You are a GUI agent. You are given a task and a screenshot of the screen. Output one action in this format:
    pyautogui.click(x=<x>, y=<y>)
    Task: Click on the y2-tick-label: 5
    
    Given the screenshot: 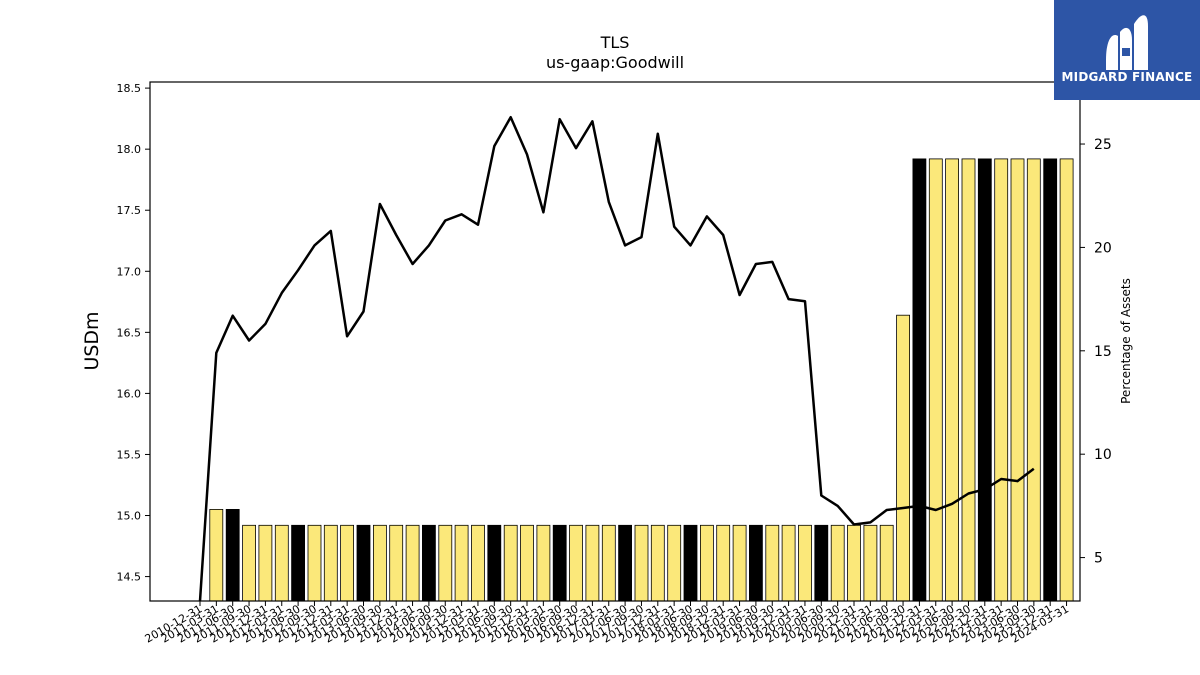 What is the action you would take?
    pyautogui.click(x=1098, y=559)
    